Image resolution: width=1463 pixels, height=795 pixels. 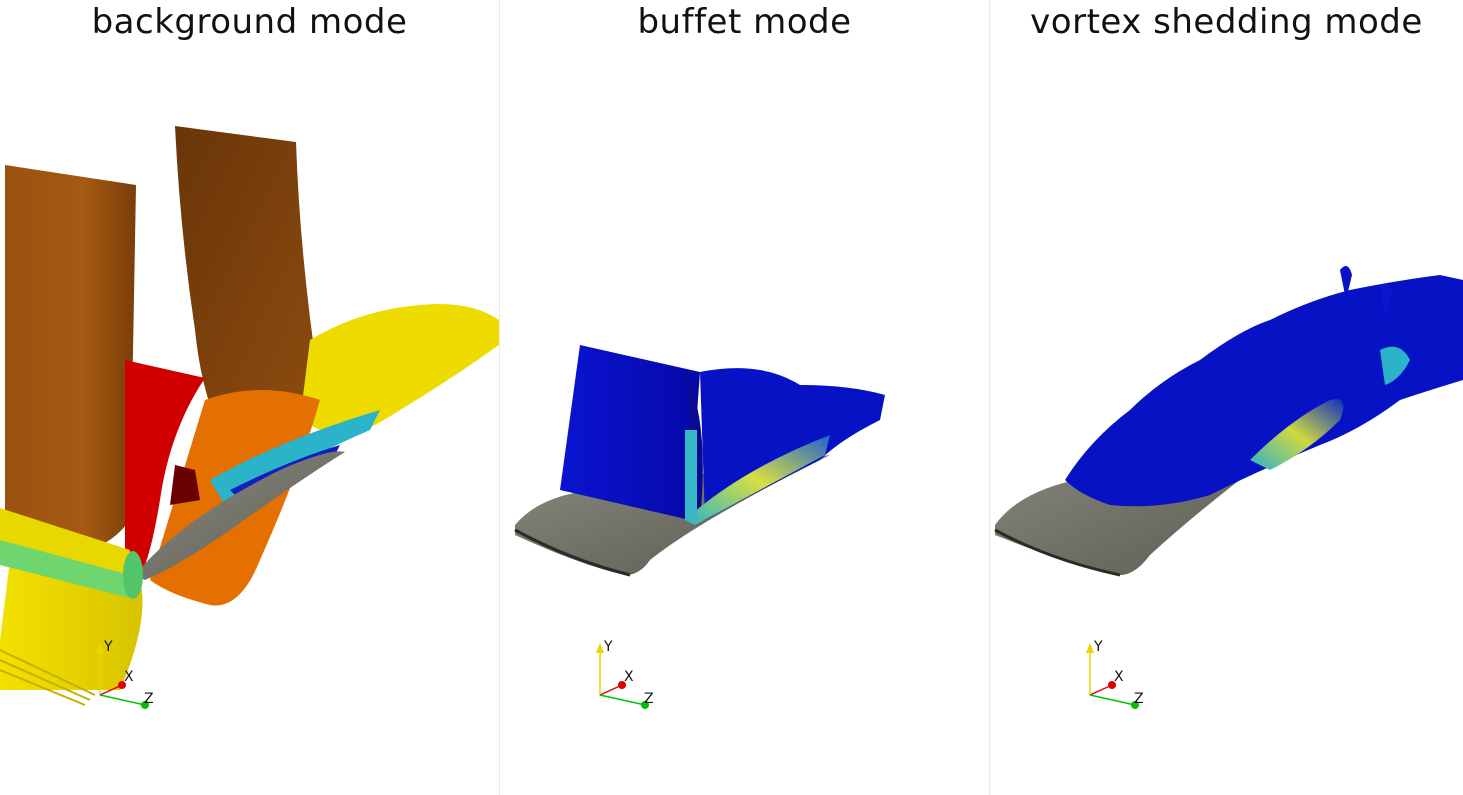 What do you see at coordinates (1226, 22) in the screenshot?
I see `panel-title: vortex shedding mode` at bounding box center [1226, 22].